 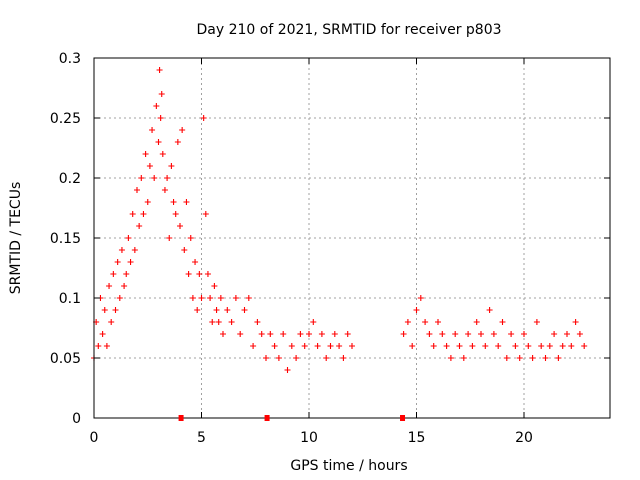 What do you see at coordinates (70, 179) in the screenshot?
I see `y-tick-label: 0.2` at bounding box center [70, 179].